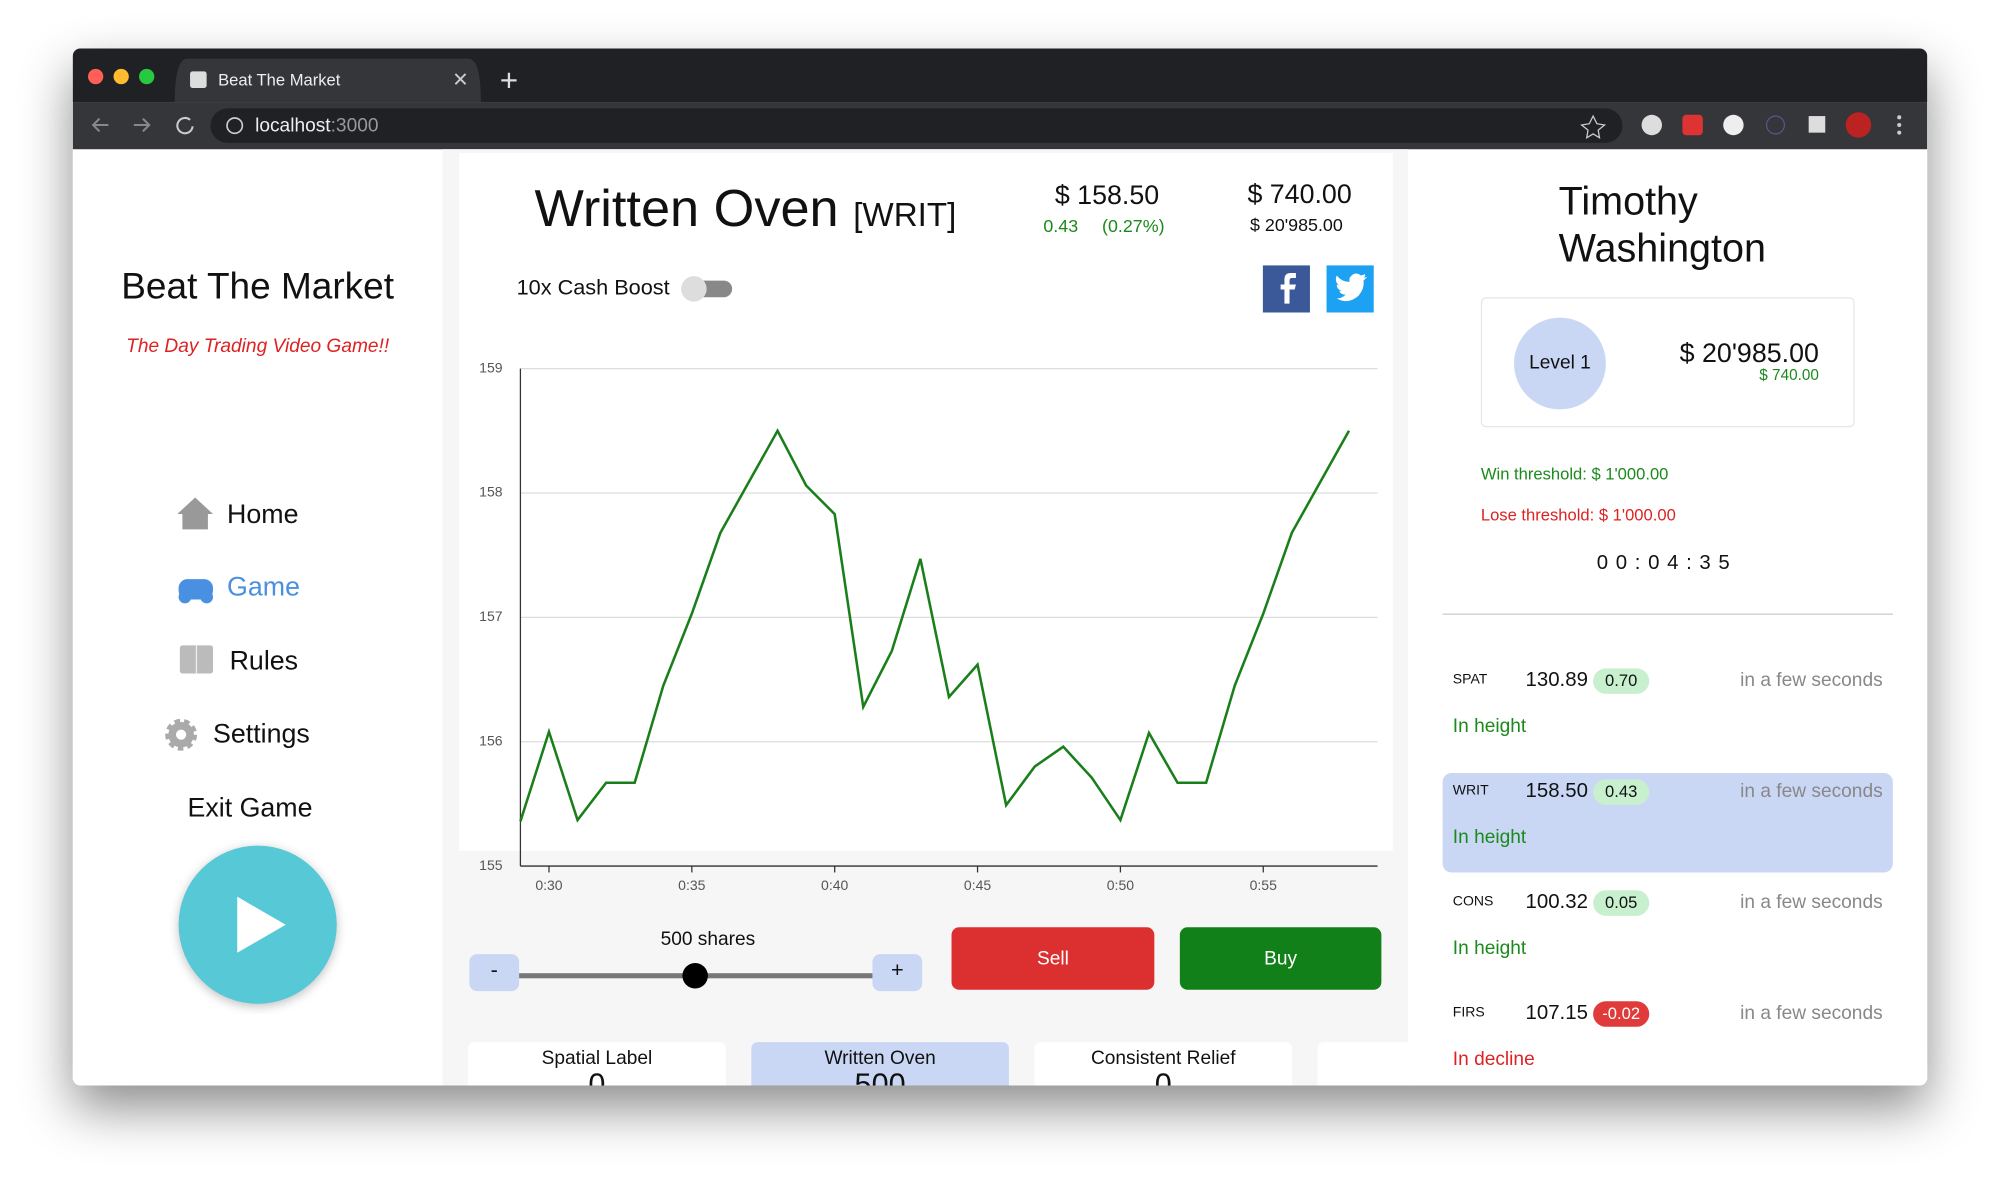 The height and width of the screenshot is (1181, 2000). Describe the element at coordinates (1667, 563) in the screenshot. I see `timer: 00:04:35` at that location.